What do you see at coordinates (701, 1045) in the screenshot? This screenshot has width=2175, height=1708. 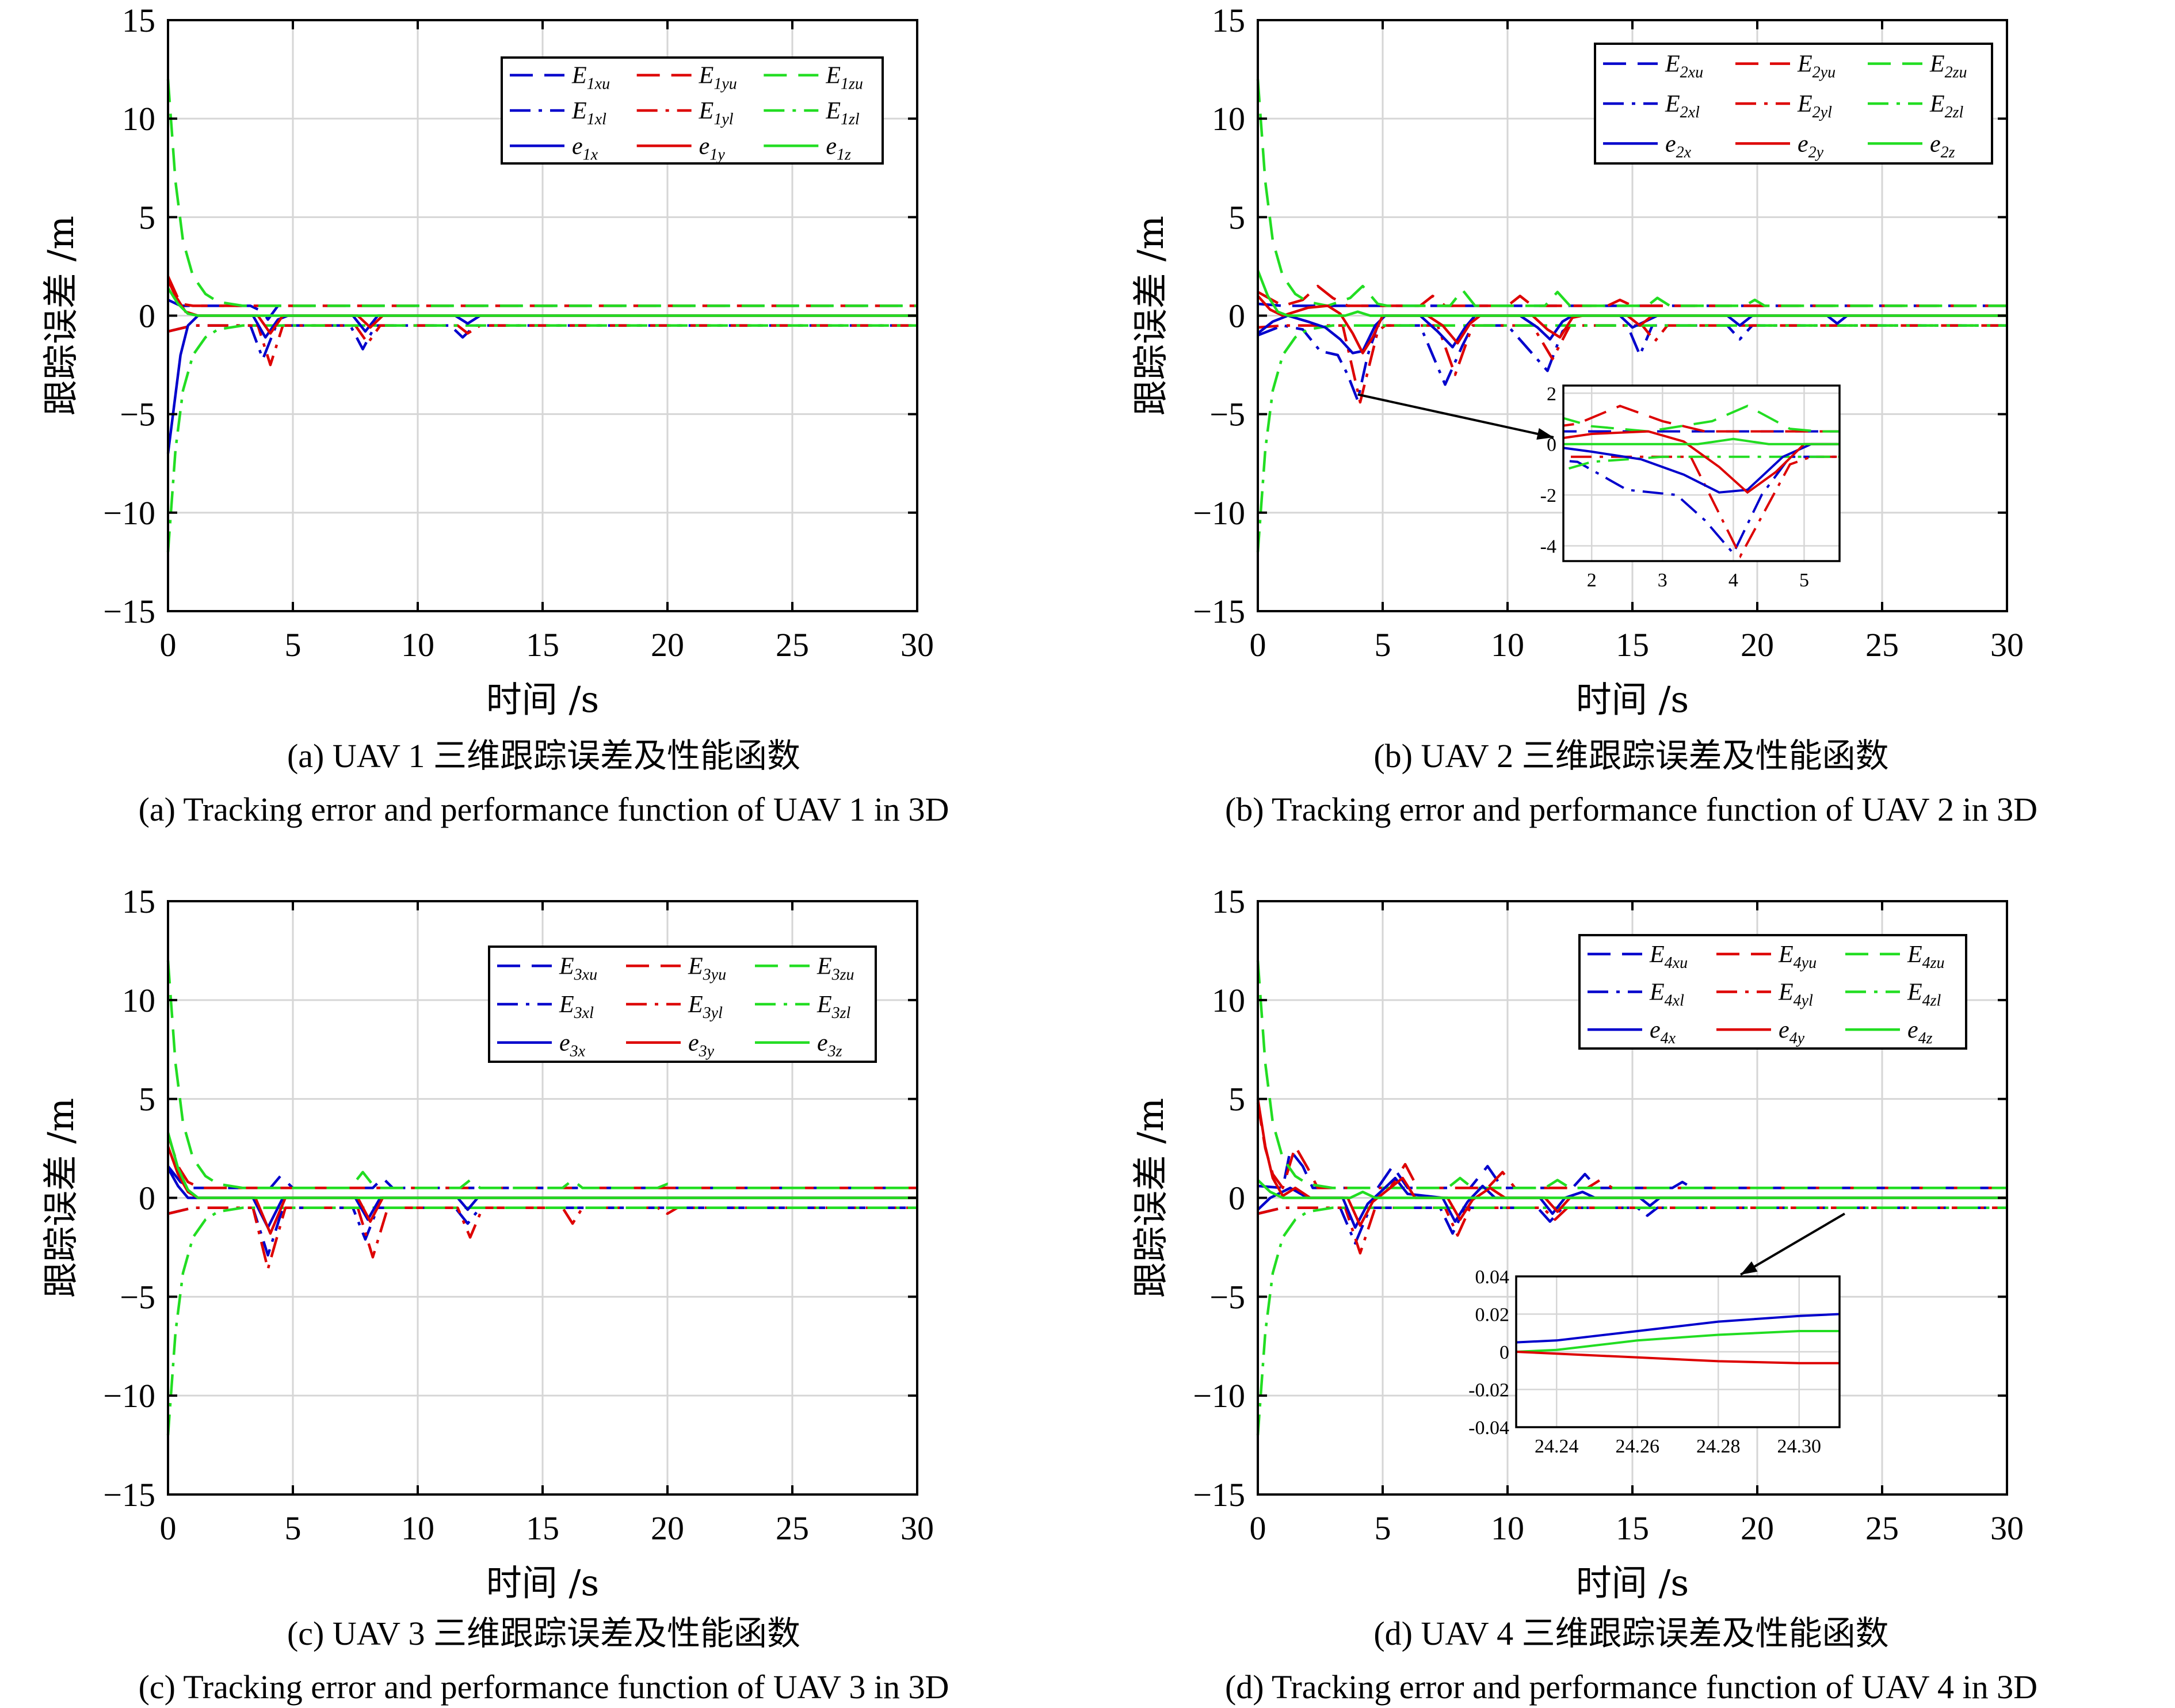 I see `legend-entry-e3y: e3y` at bounding box center [701, 1045].